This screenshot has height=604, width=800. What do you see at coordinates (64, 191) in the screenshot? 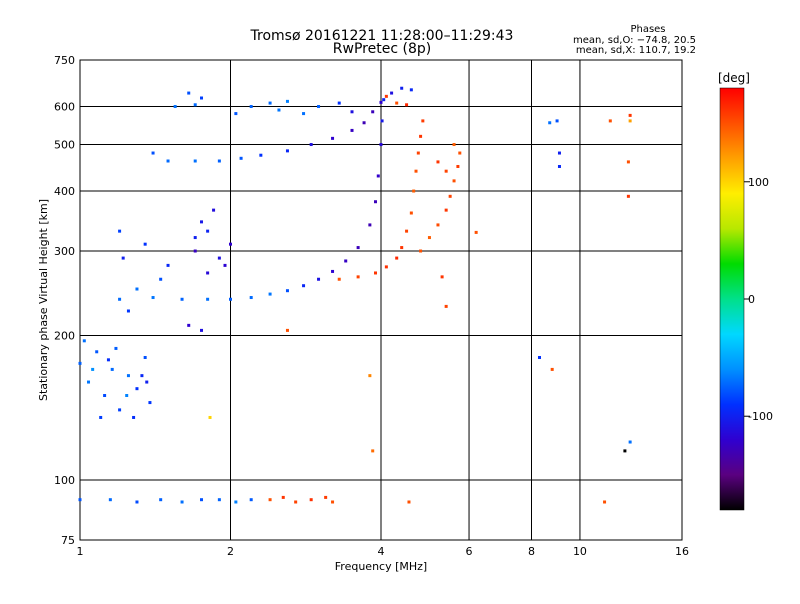
I see `y-tick-label: 400` at bounding box center [64, 191].